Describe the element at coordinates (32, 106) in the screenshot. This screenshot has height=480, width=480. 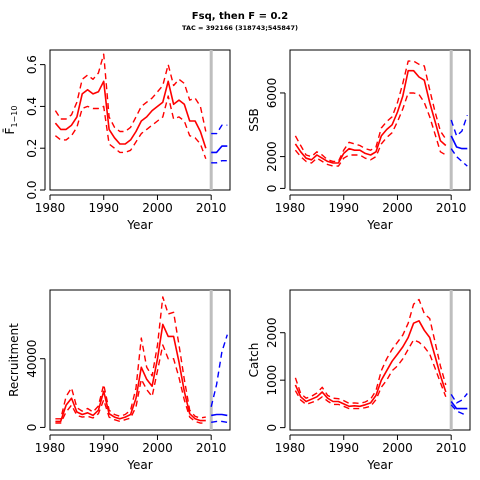
I see `y-tick-label: 0.4` at that location.